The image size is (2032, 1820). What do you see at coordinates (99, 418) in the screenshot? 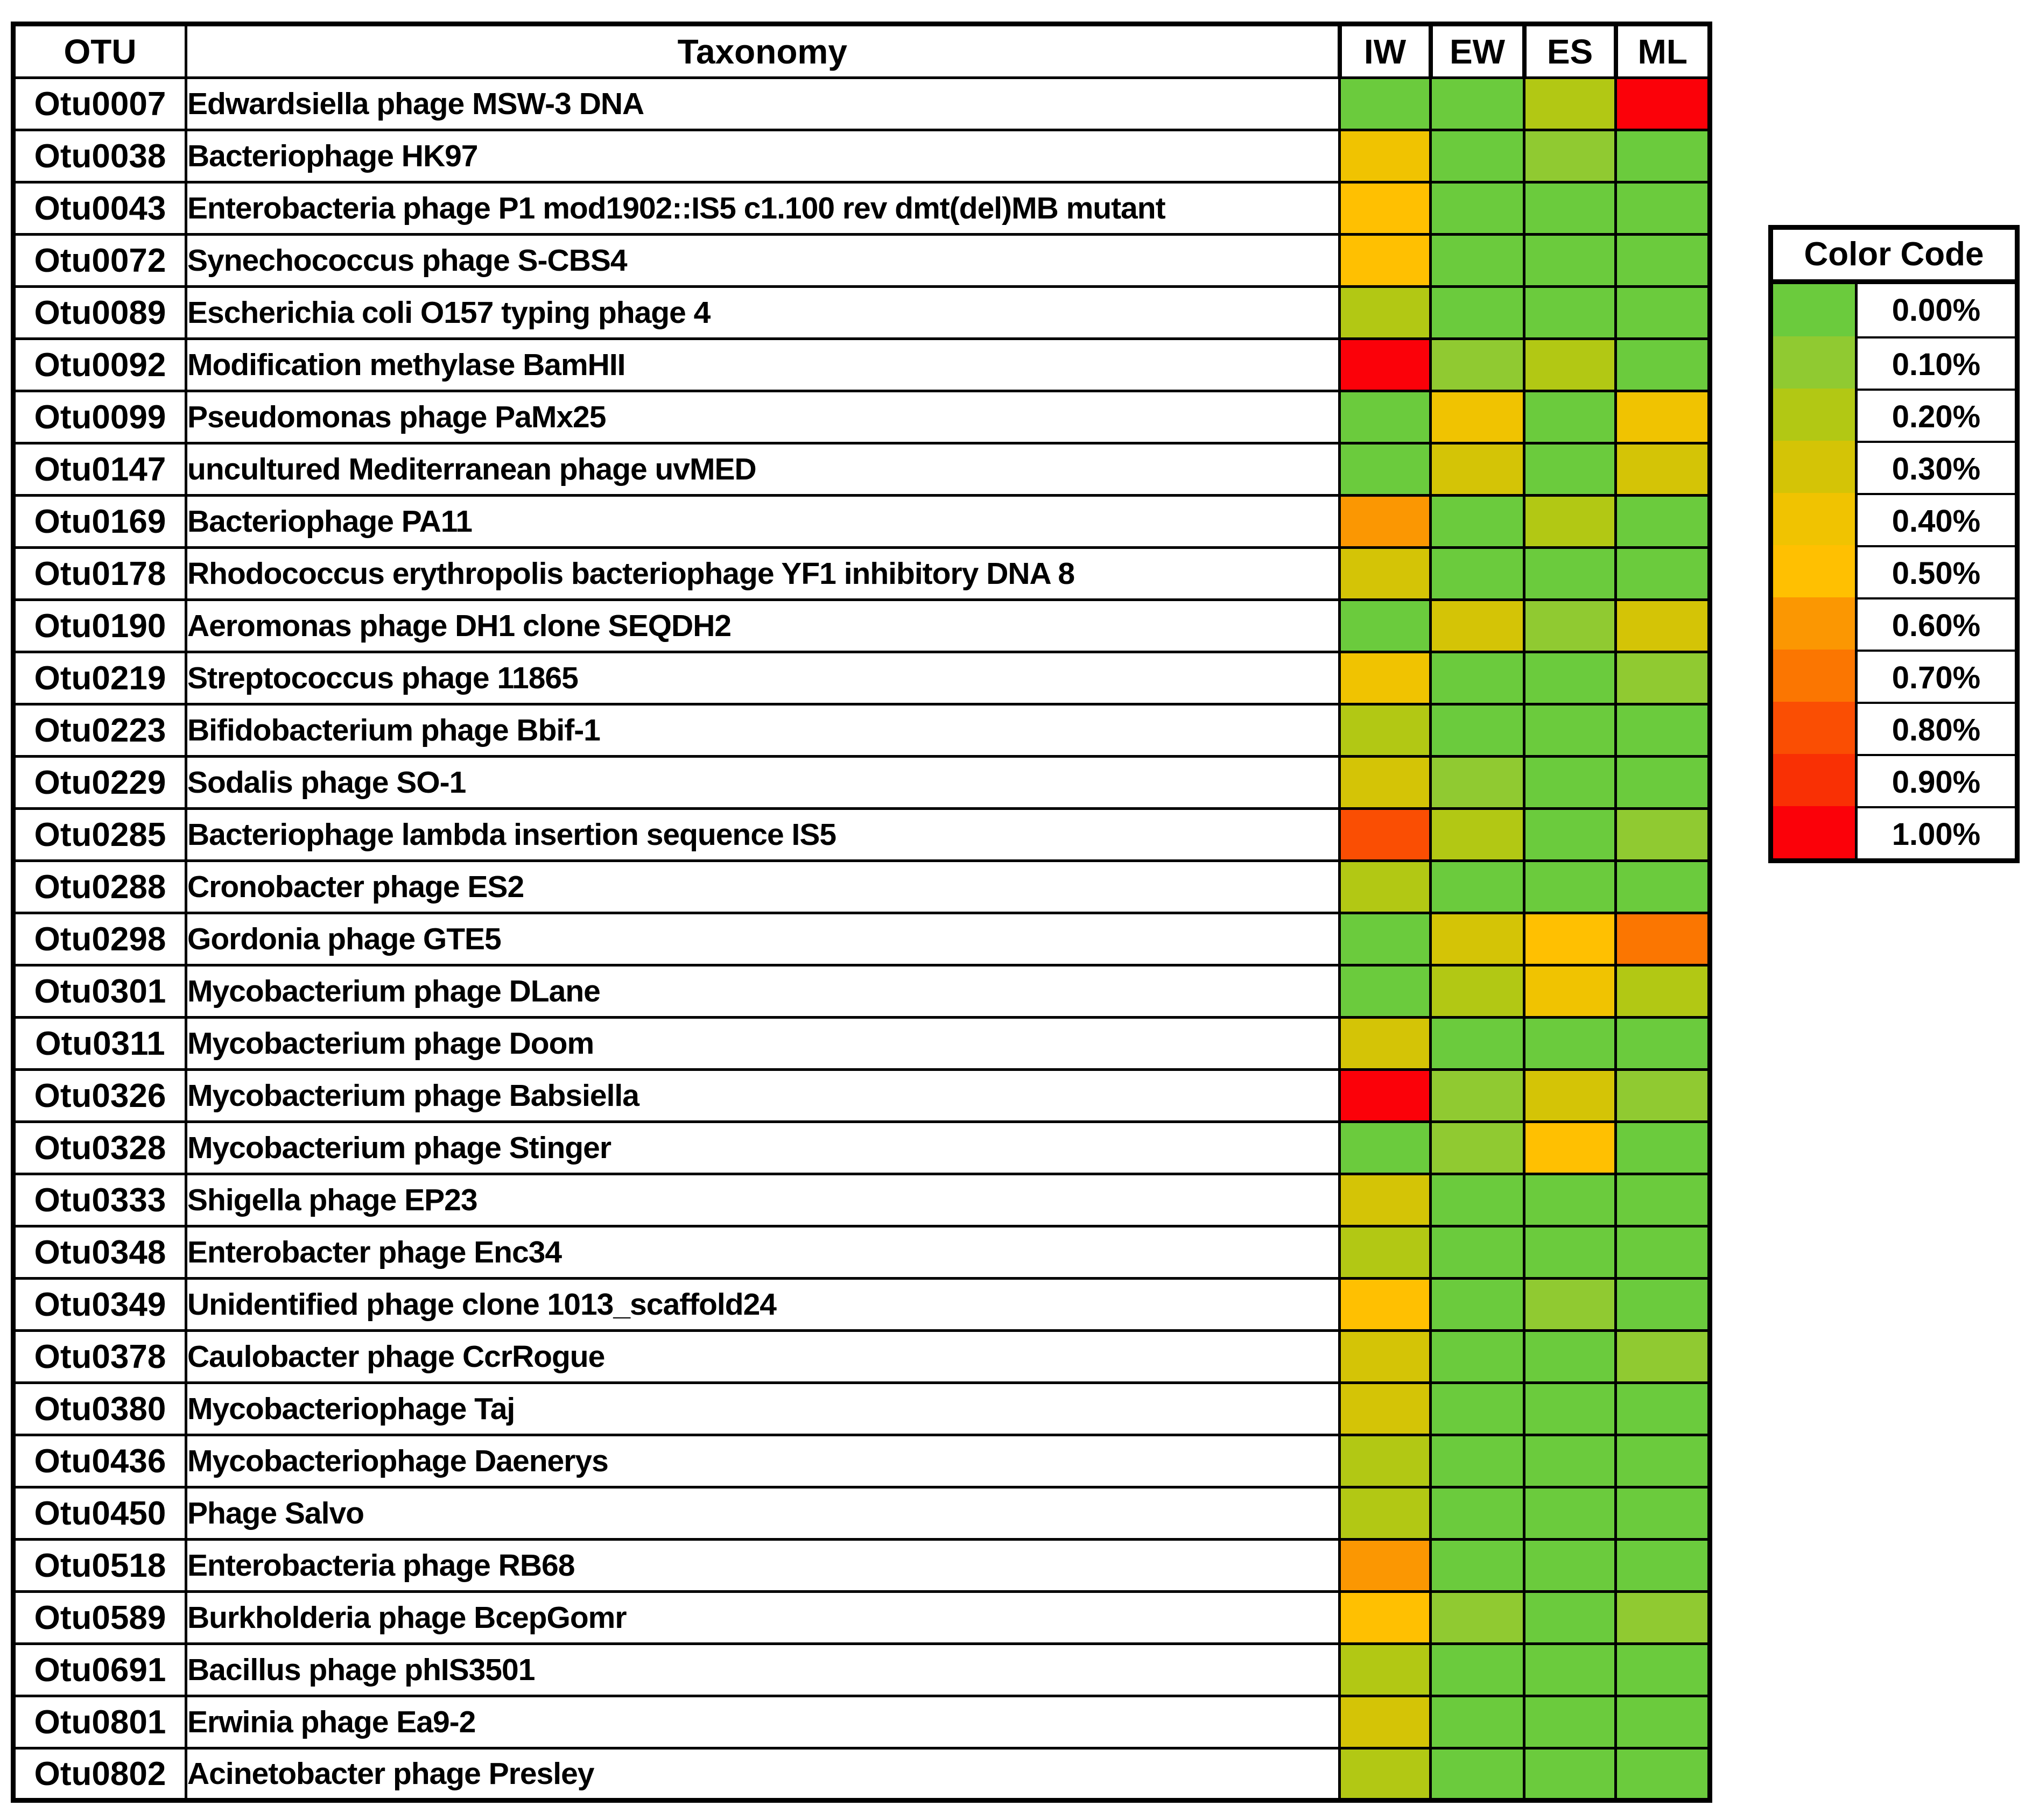
I see `otu-id-cell: Otu0099` at bounding box center [99, 418].